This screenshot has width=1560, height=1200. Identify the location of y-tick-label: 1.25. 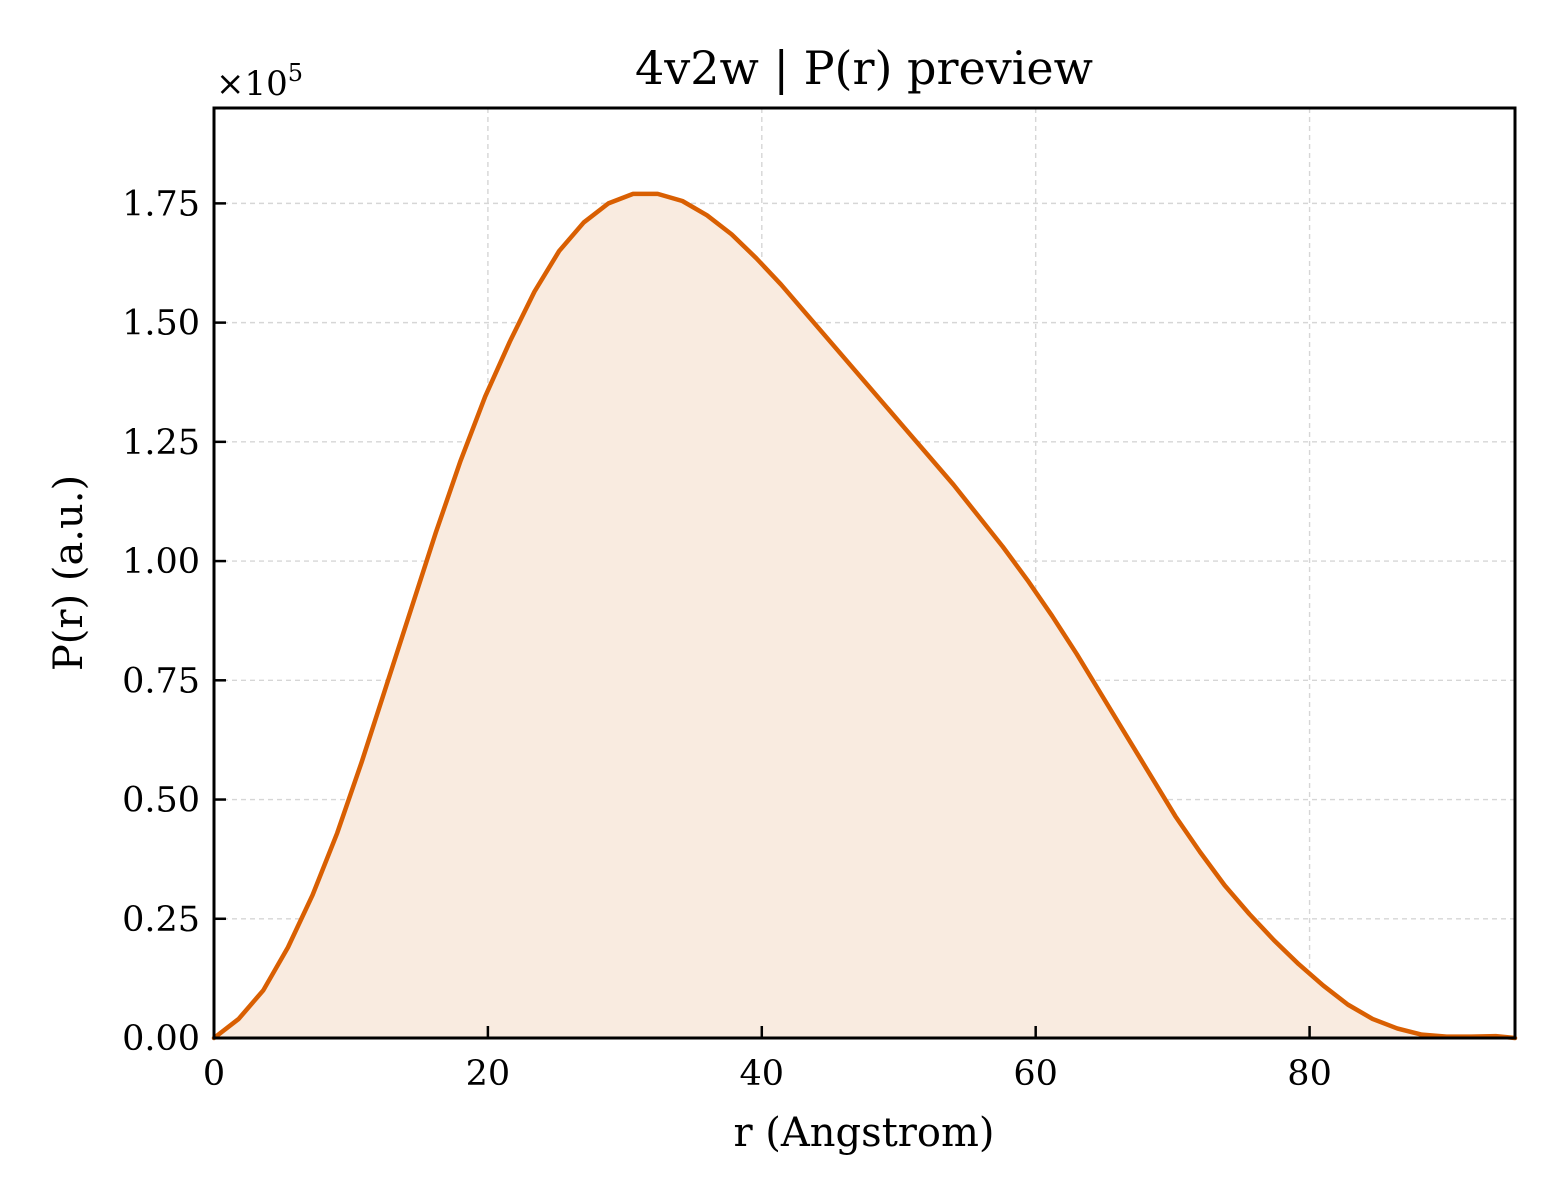
(161, 443).